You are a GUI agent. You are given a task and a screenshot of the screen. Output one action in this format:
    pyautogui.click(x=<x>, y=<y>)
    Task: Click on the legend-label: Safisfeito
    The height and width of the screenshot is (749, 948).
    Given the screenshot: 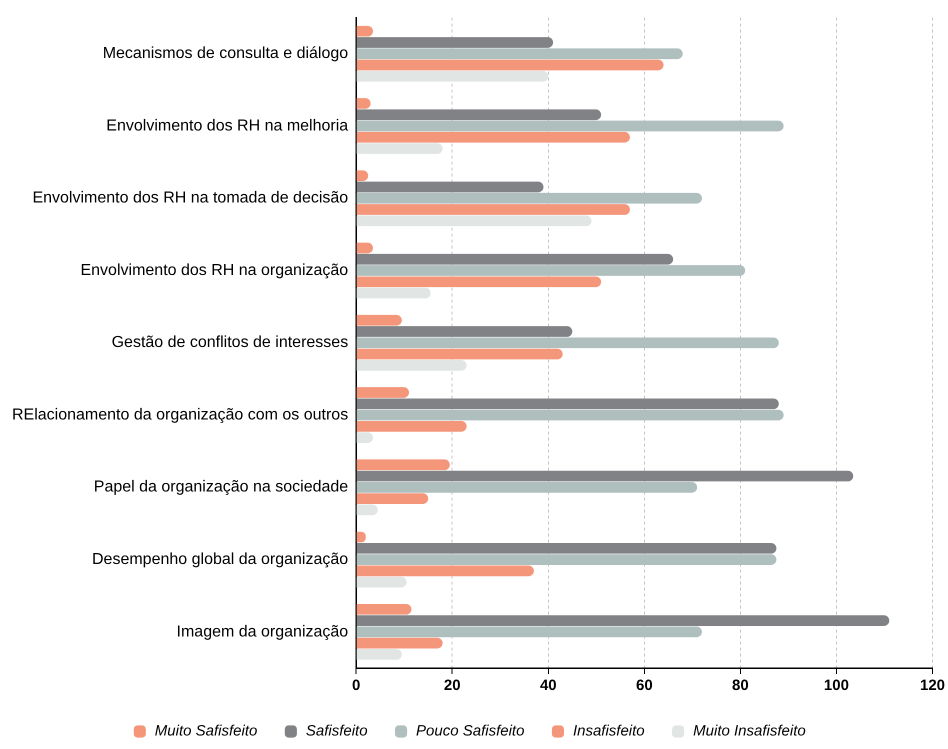 What is the action you would take?
    pyautogui.click(x=337, y=731)
    